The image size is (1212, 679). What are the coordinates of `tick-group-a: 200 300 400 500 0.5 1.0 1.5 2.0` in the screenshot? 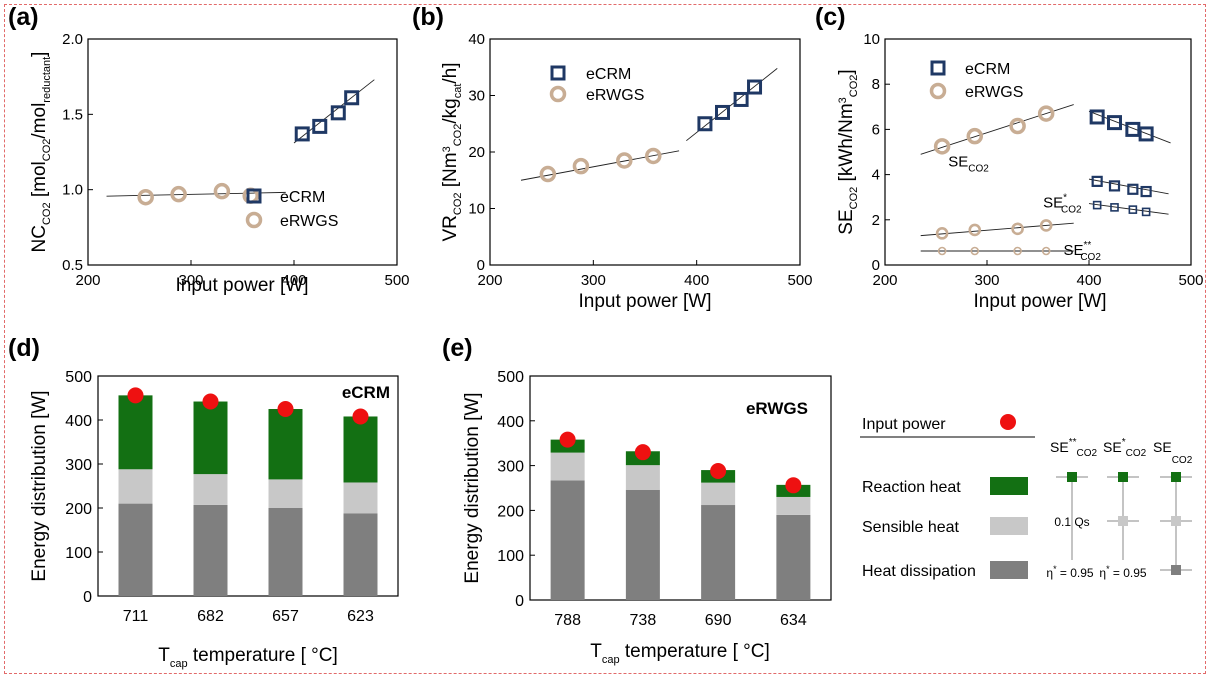 It's located at (235, 160).